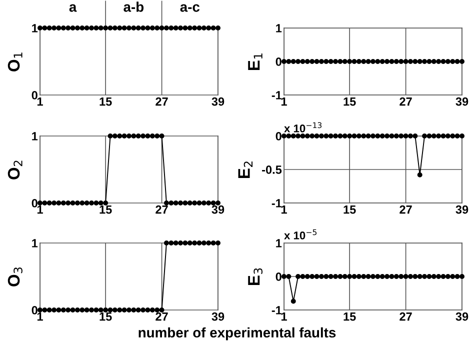 This screenshot has width=474, height=342. I want to click on y-axis-title: E$_{2}$, so click(245, 170).